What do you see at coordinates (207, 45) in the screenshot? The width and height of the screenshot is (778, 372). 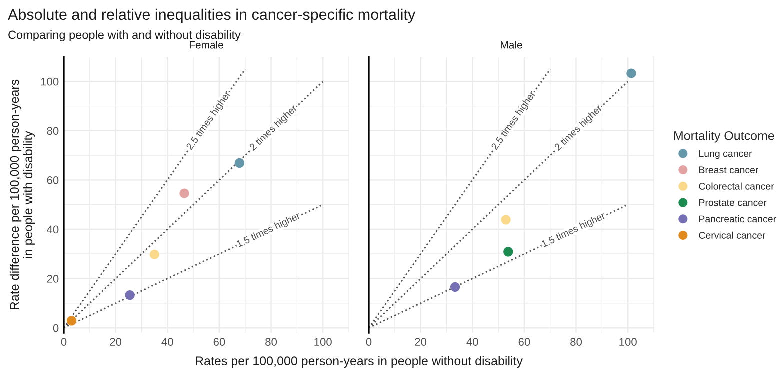 I see `chart-title: Female` at bounding box center [207, 45].